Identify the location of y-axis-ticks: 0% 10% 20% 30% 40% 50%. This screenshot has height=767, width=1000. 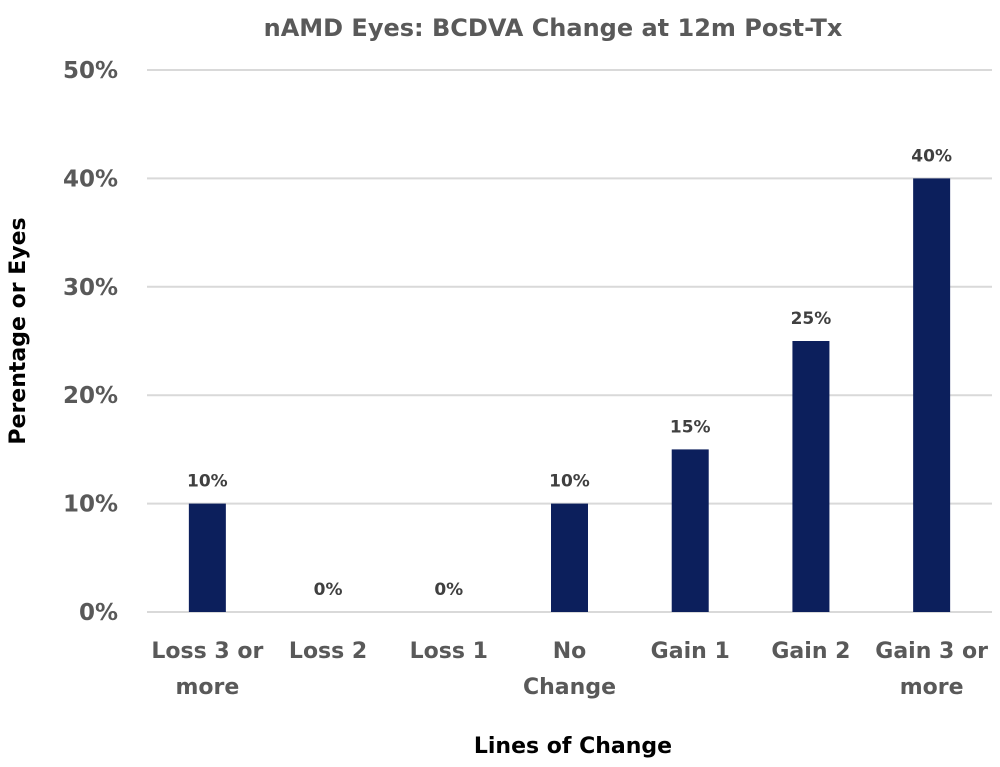
(90, 342).